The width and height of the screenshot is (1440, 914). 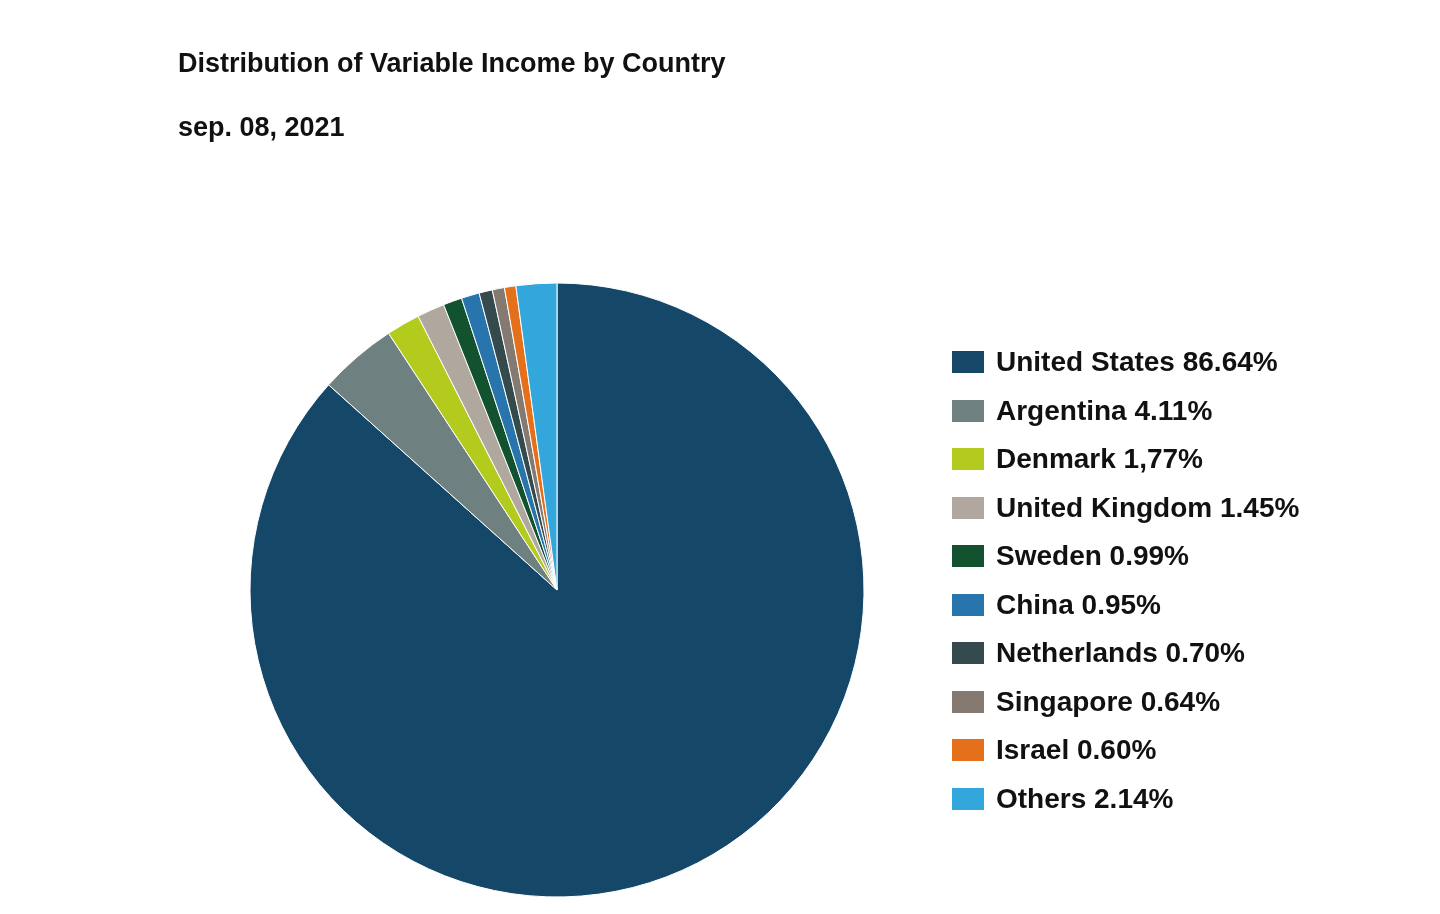 I want to click on legend-label: United Kingdom 1.45%, so click(x=1148, y=507).